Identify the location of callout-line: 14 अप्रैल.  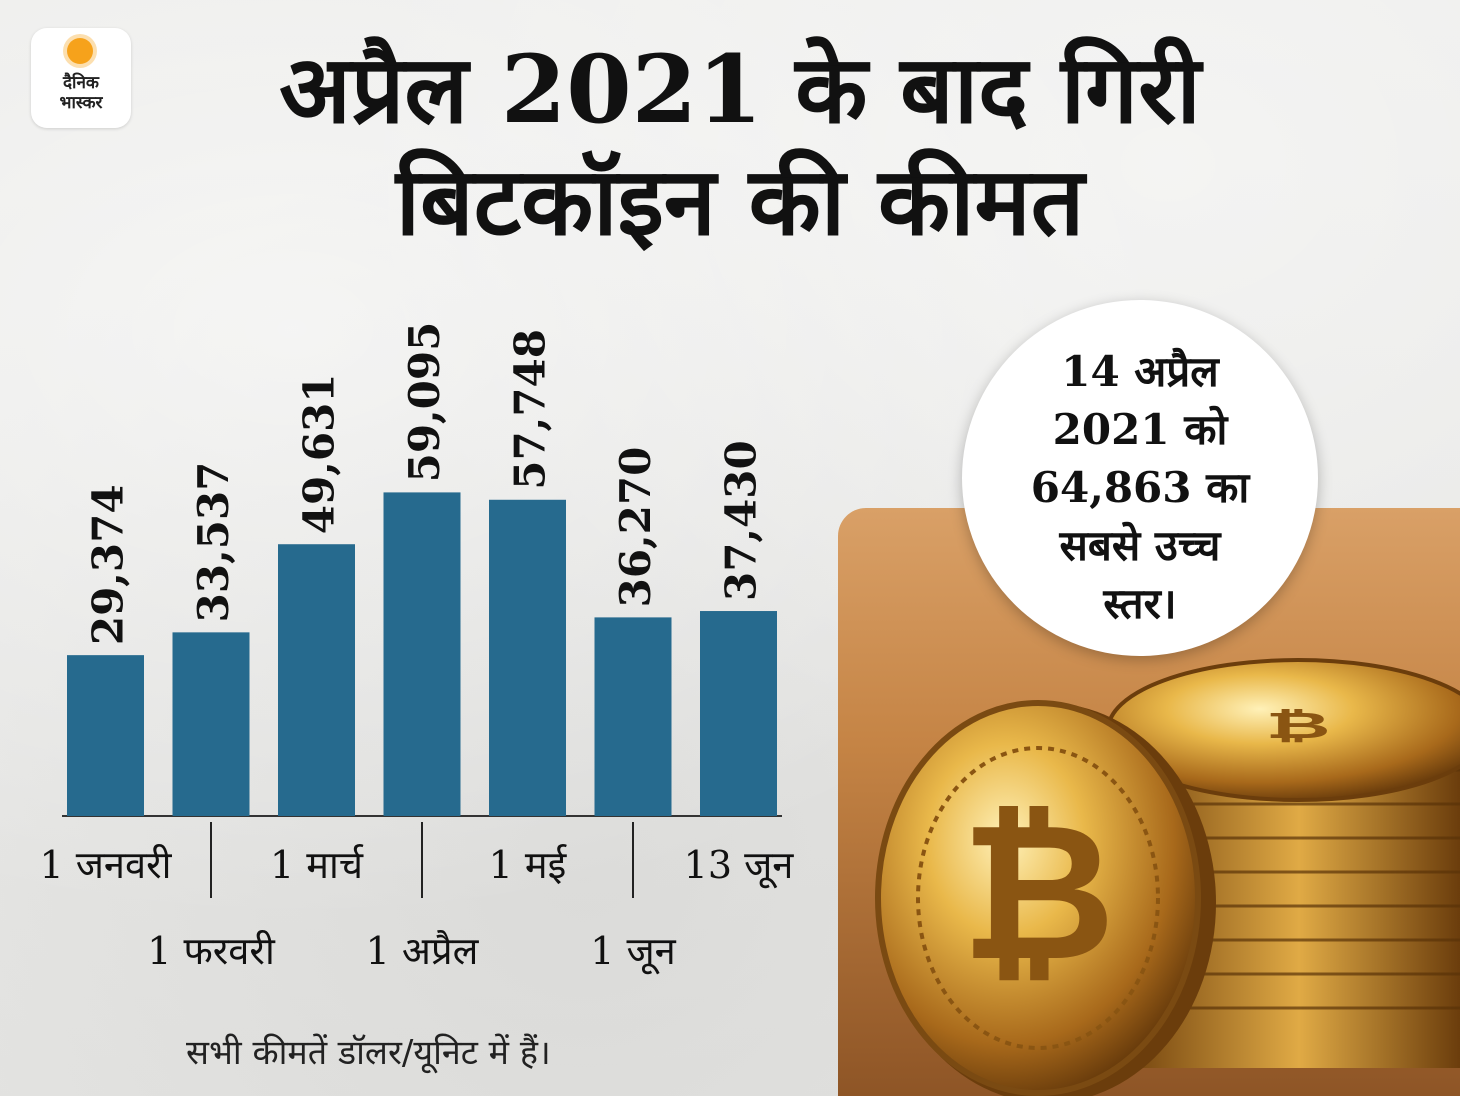
(1140, 371).